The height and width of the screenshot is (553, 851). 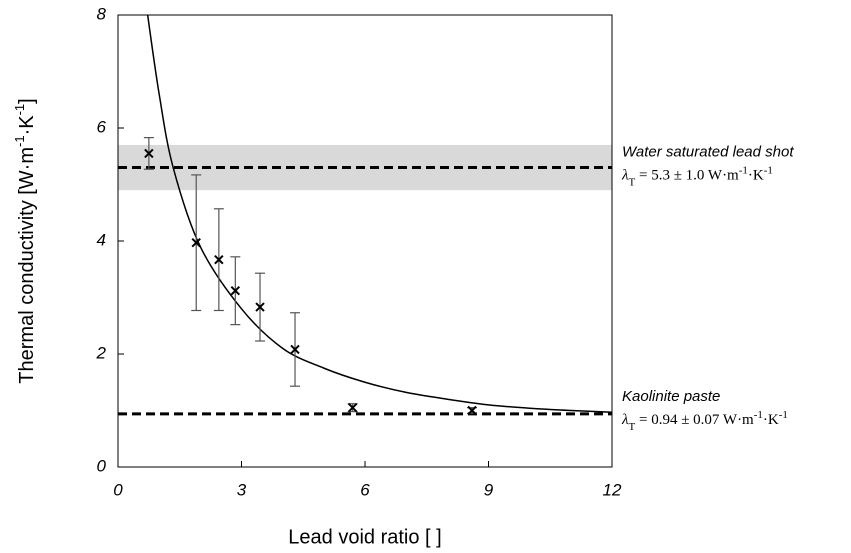 What do you see at coordinates (102, 13) in the screenshot?
I see `y-tick-label: 8` at bounding box center [102, 13].